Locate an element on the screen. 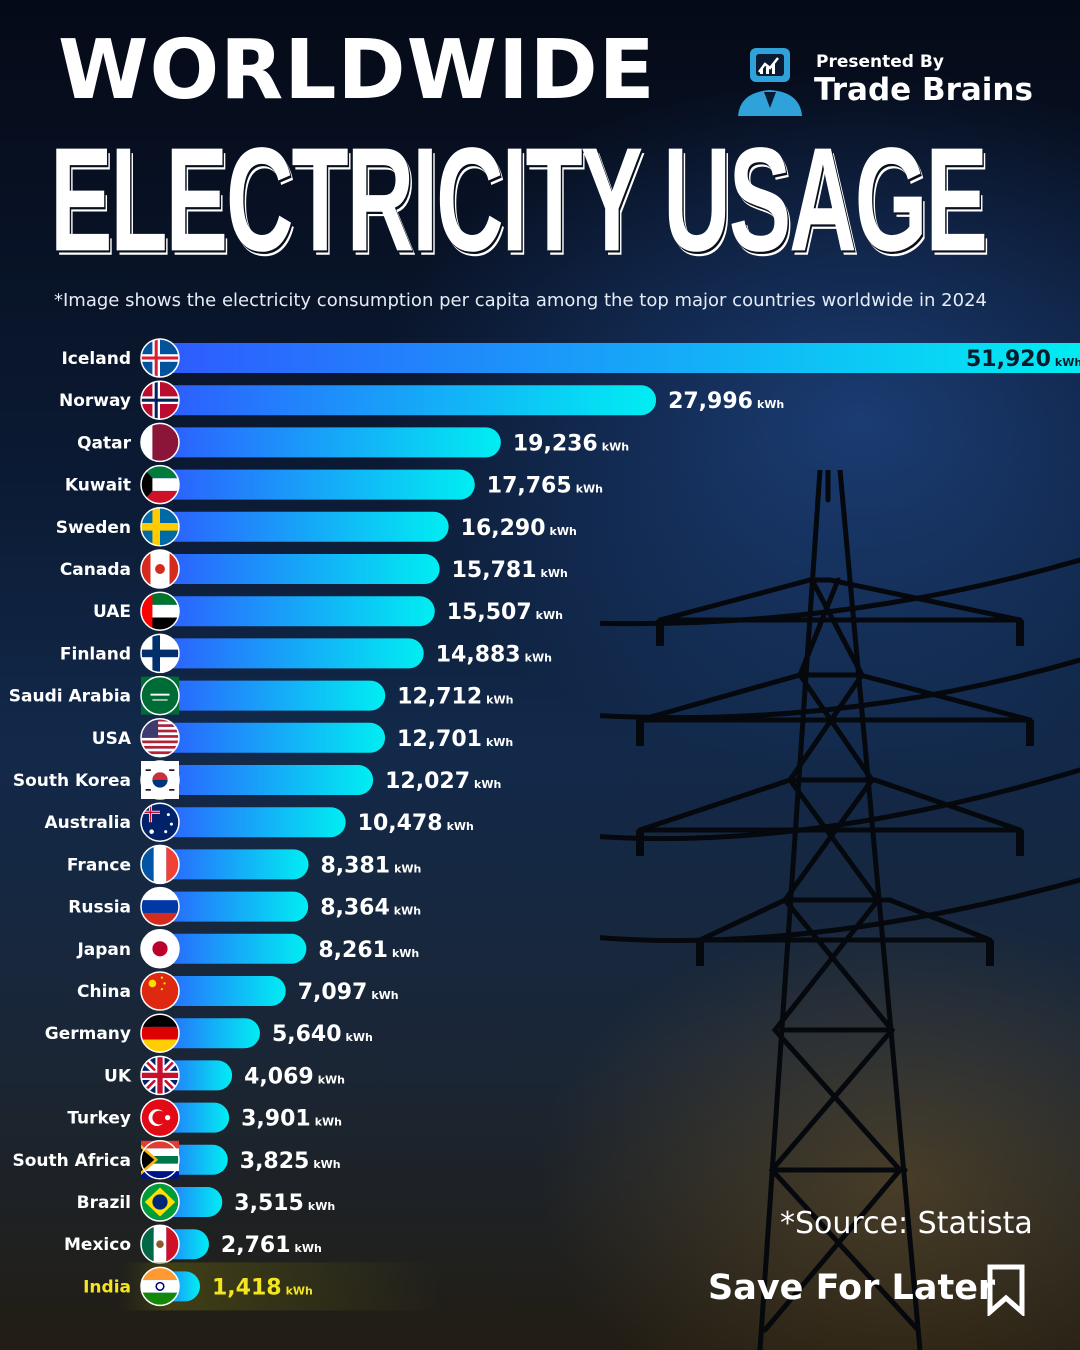 This screenshot has height=1350, width=1080. country-label: Qatar is located at coordinates (104, 443).